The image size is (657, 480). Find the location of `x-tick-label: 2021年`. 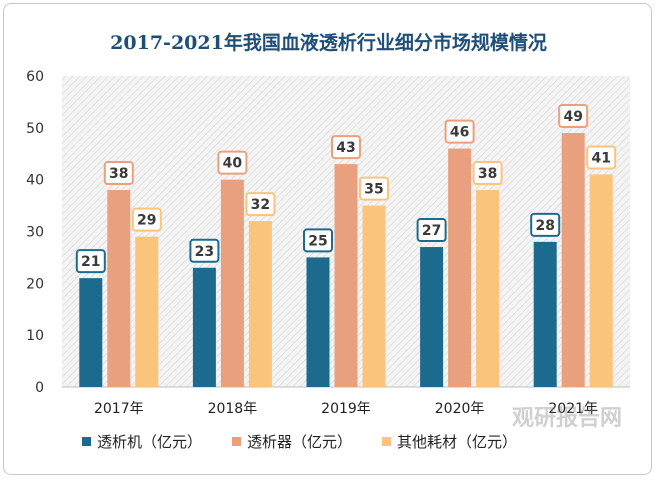

x-tick-label: 2021年 is located at coordinates (573, 409).